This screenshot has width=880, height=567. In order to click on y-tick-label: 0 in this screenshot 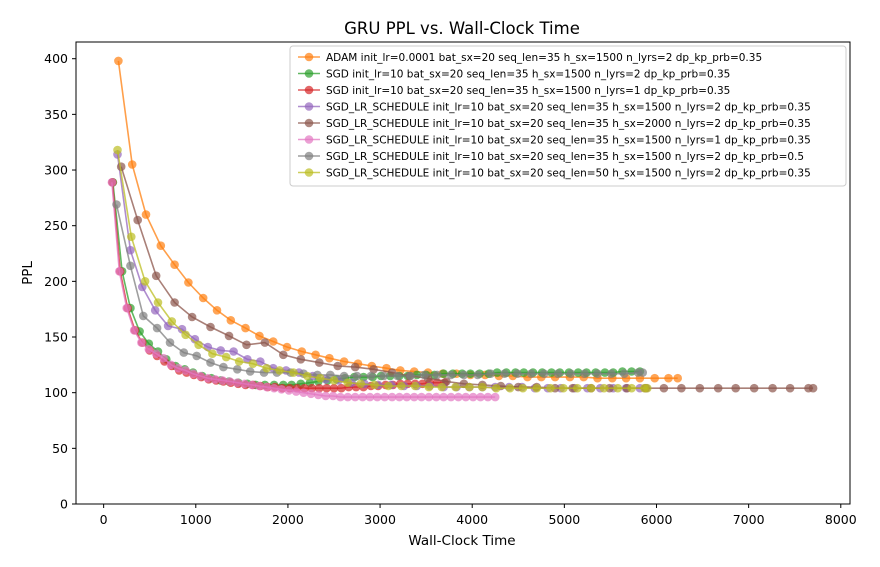, I will do `click(64, 504)`.